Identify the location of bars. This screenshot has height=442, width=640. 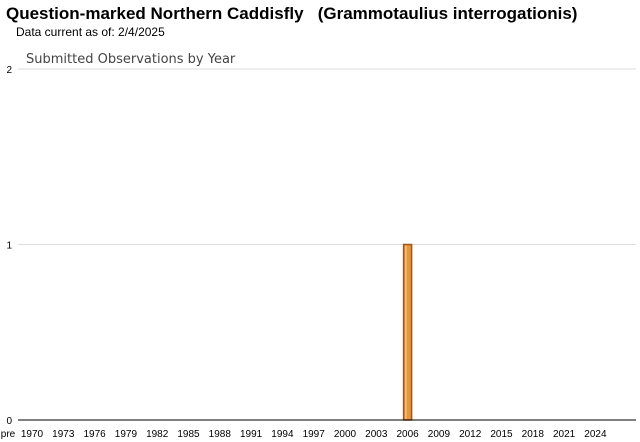
(407, 332).